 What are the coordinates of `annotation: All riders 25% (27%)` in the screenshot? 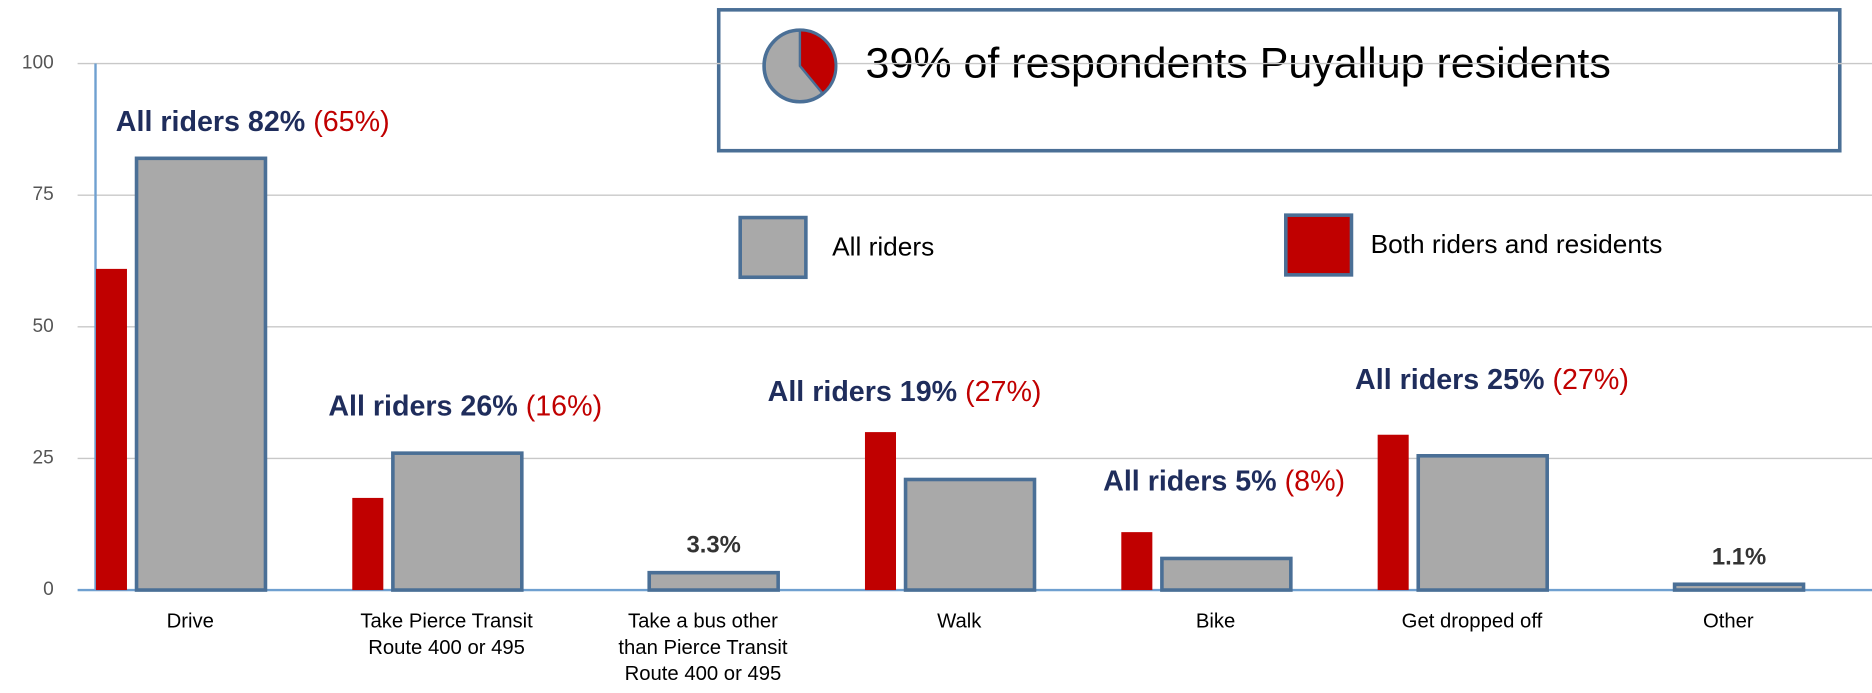 It's located at (1492, 380).